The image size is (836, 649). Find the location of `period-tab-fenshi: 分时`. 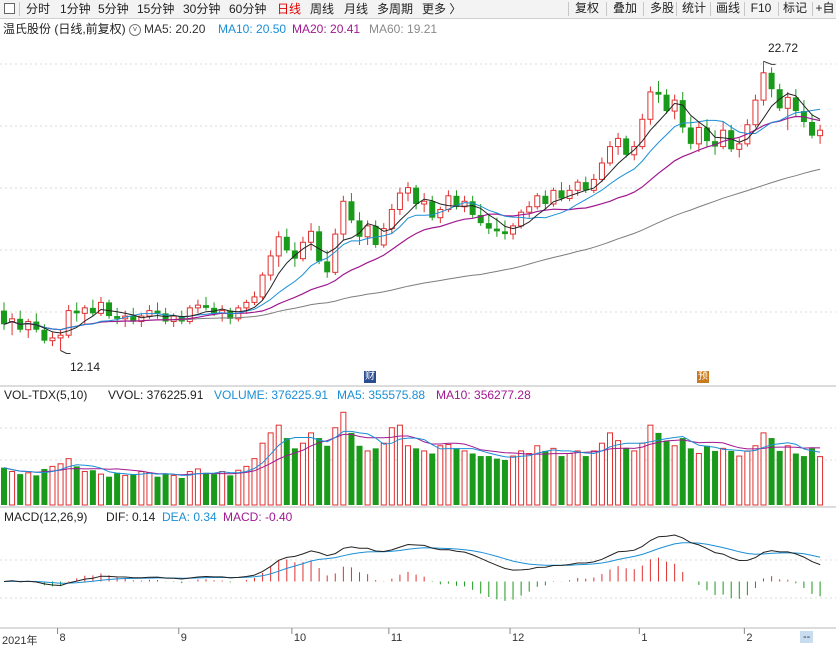

period-tab-fenshi: 分时 is located at coordinates (38, 9).